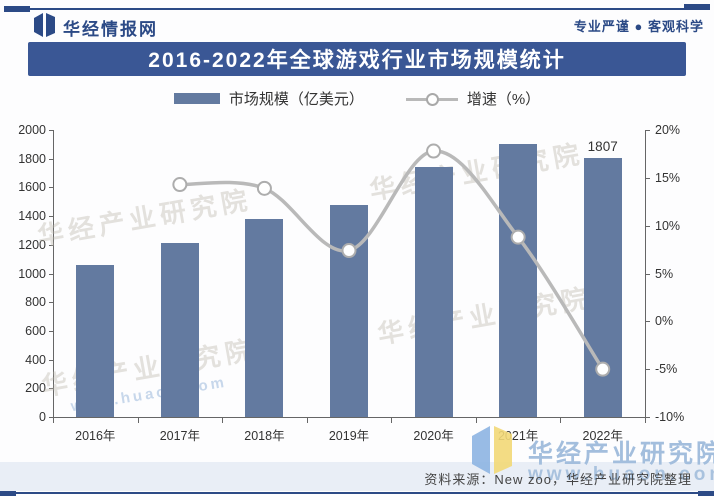 The image size is (714, 500). I want to click on y-axis-tick-label-left: 1400, so click(32, 216).